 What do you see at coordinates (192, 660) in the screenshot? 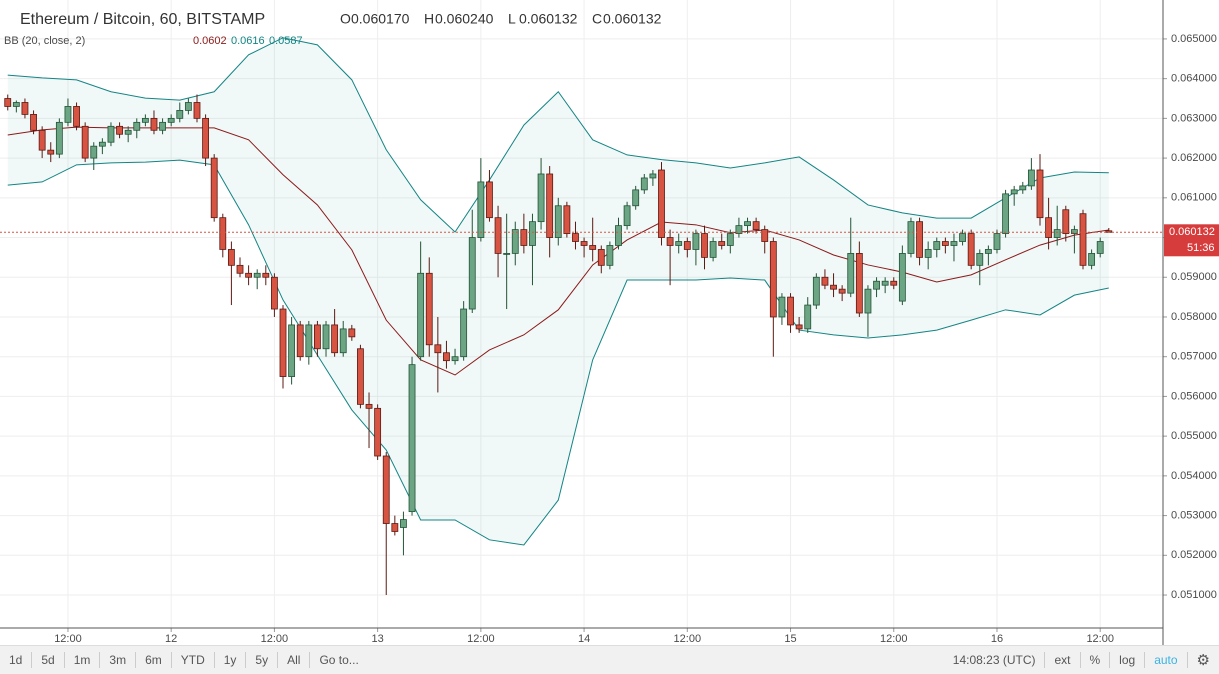
I see `toolbar-button: YTD` at bounding box center [192, 660].